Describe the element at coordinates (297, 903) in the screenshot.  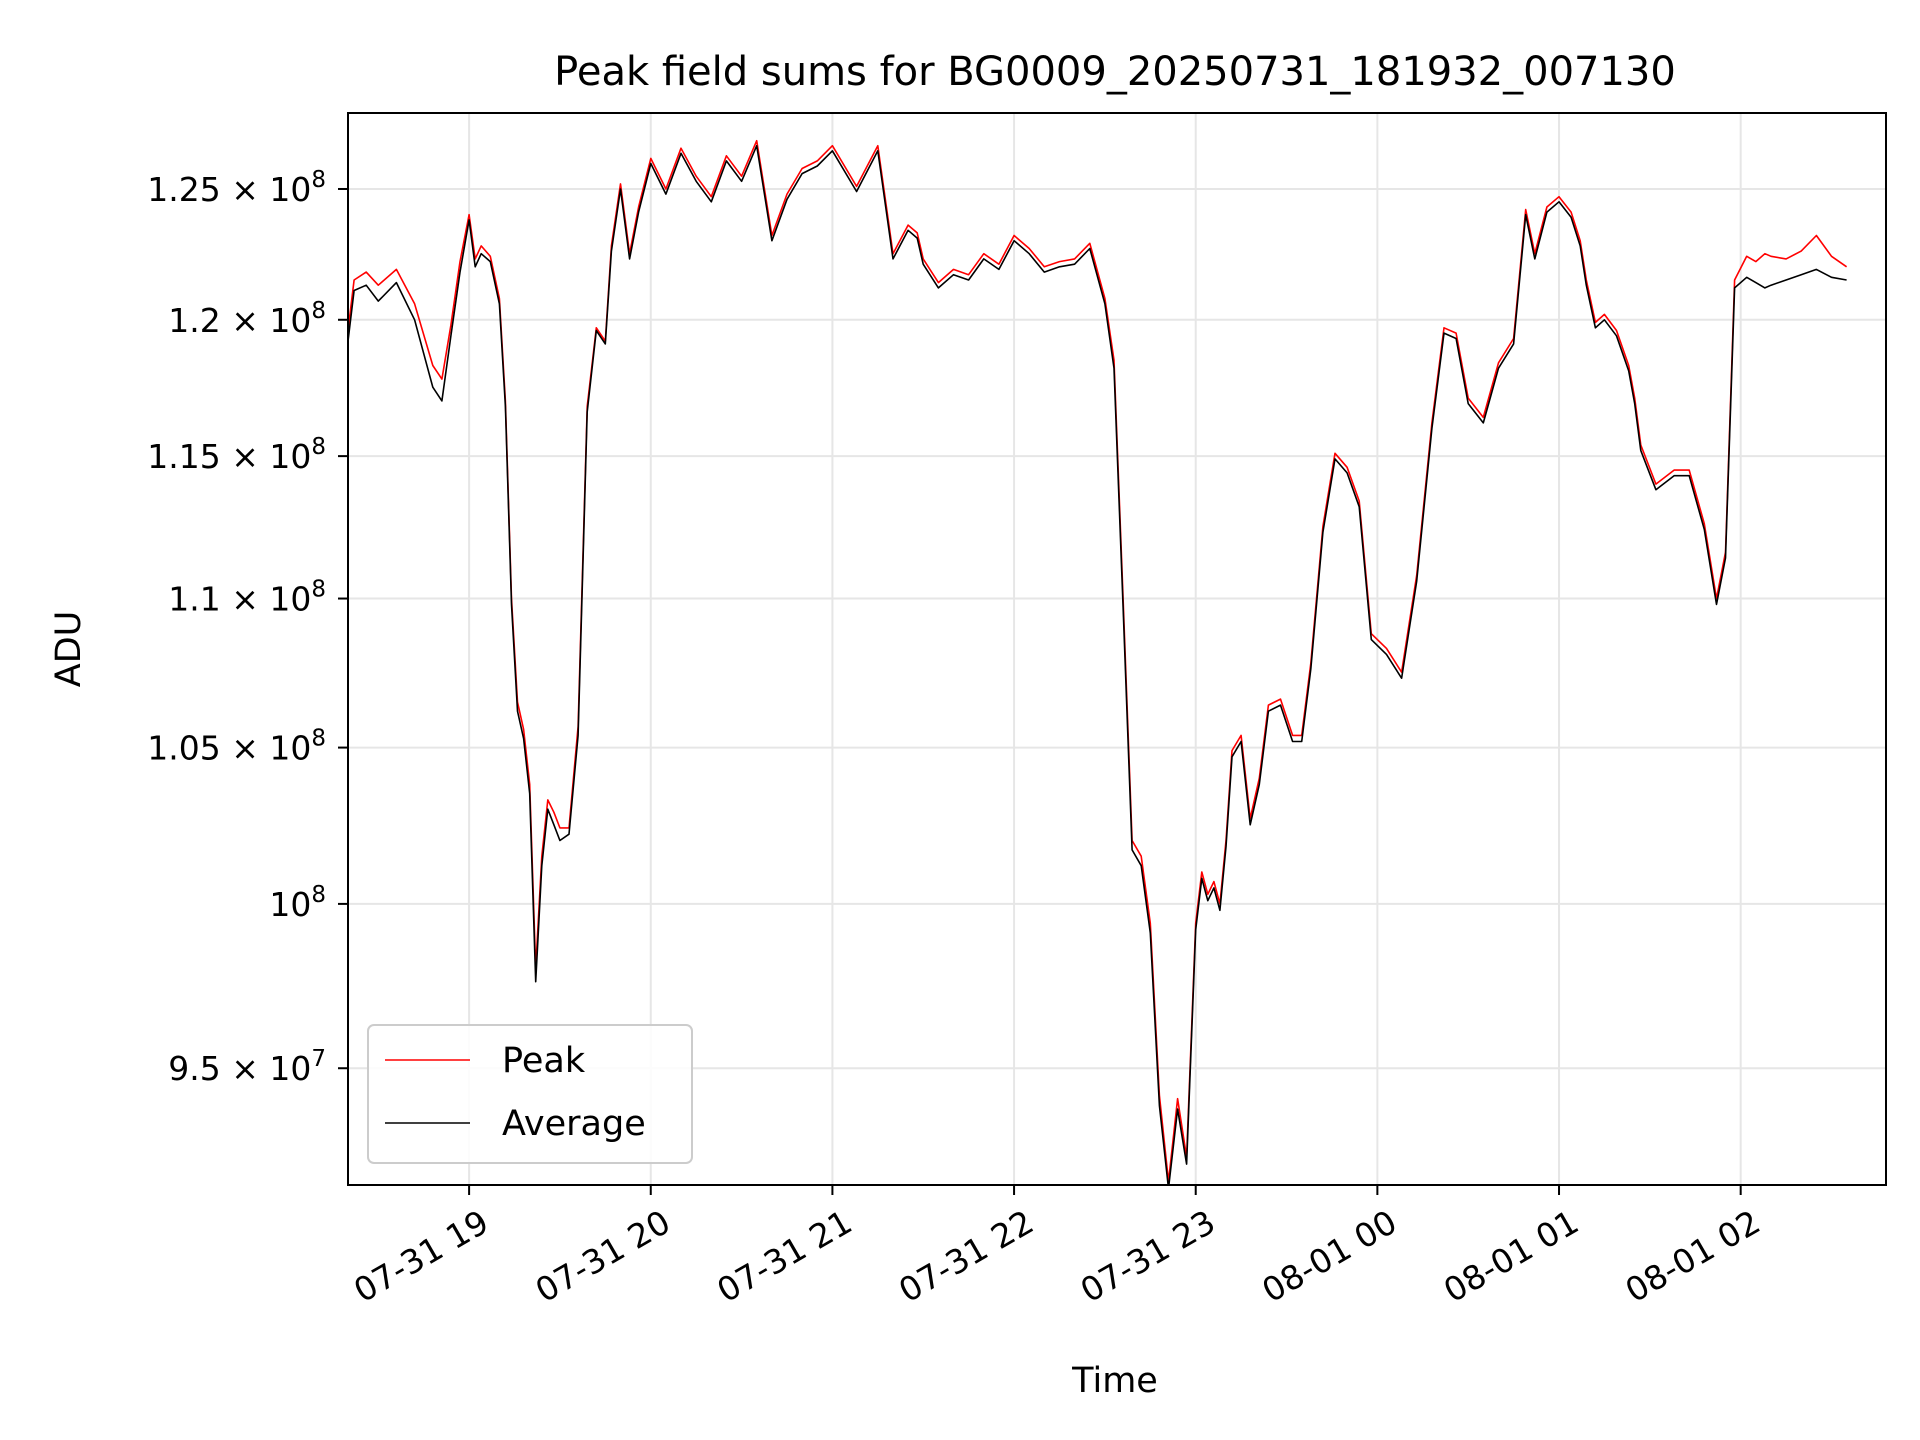
I see `y-tick-label-1: 108` at that location.